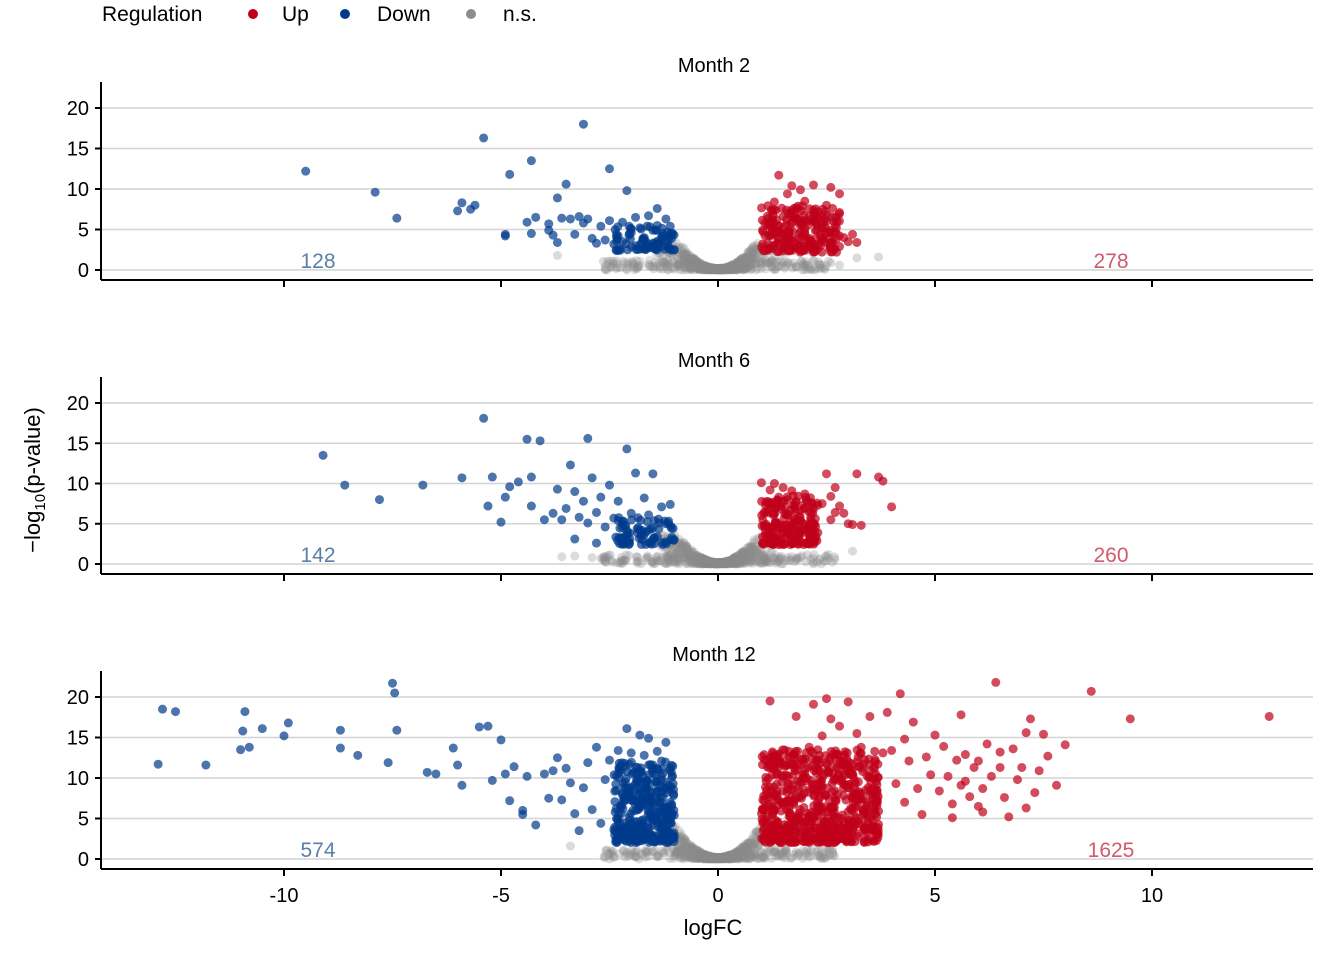 The image size is (1344, 960). Describe the element at coordinates (295, 14) in the screenshot. I see `legend-up-label: Up` at that location.